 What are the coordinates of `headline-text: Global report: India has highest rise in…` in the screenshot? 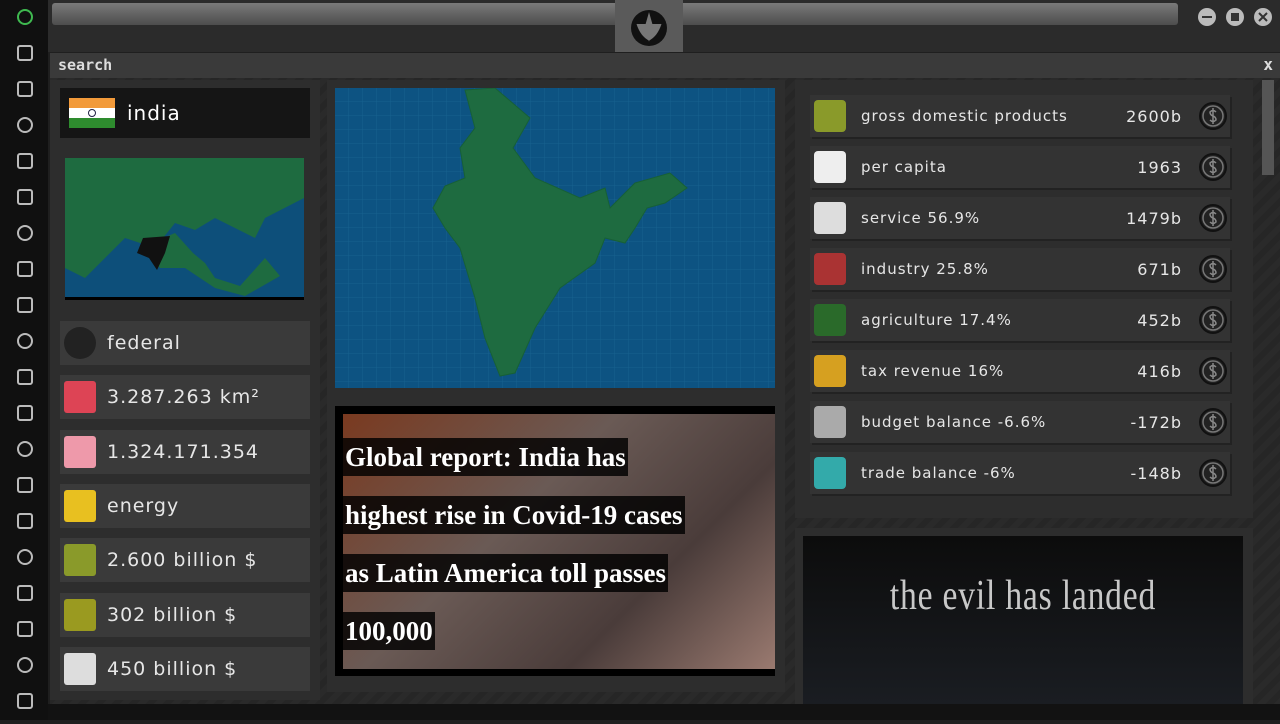 It's located at (514, 544).